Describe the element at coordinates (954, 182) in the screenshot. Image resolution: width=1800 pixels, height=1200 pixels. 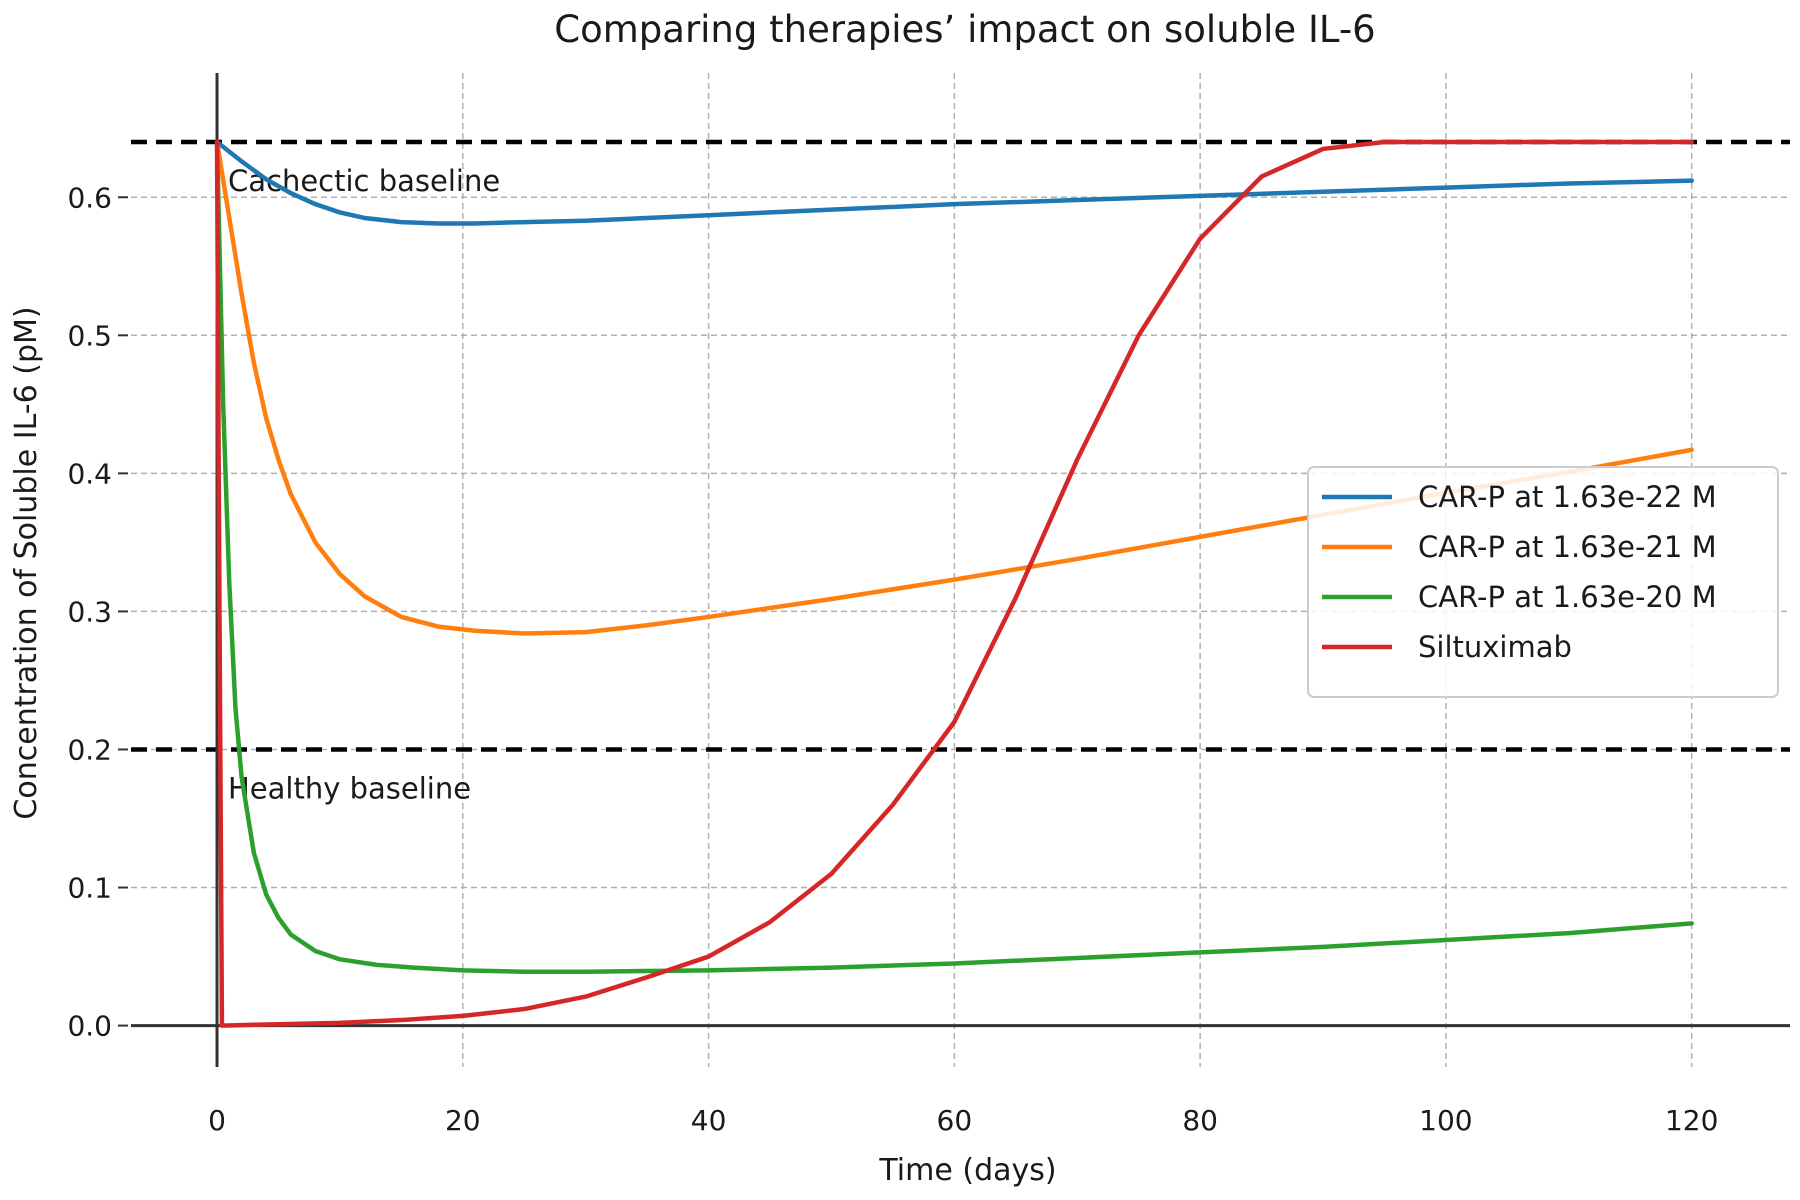
I see `series-line` at that location.